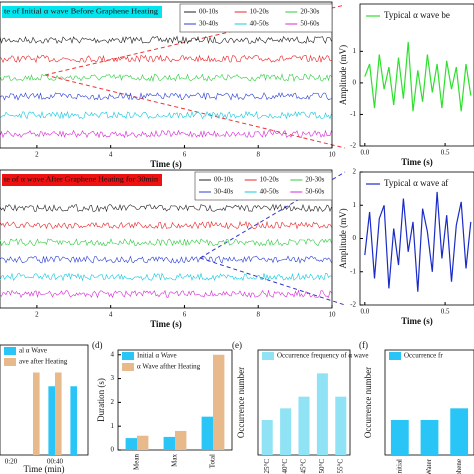  Describe the element at coordinates (340, 466) in the screenshot. I see `x-tick-label: 55°C` at that location.